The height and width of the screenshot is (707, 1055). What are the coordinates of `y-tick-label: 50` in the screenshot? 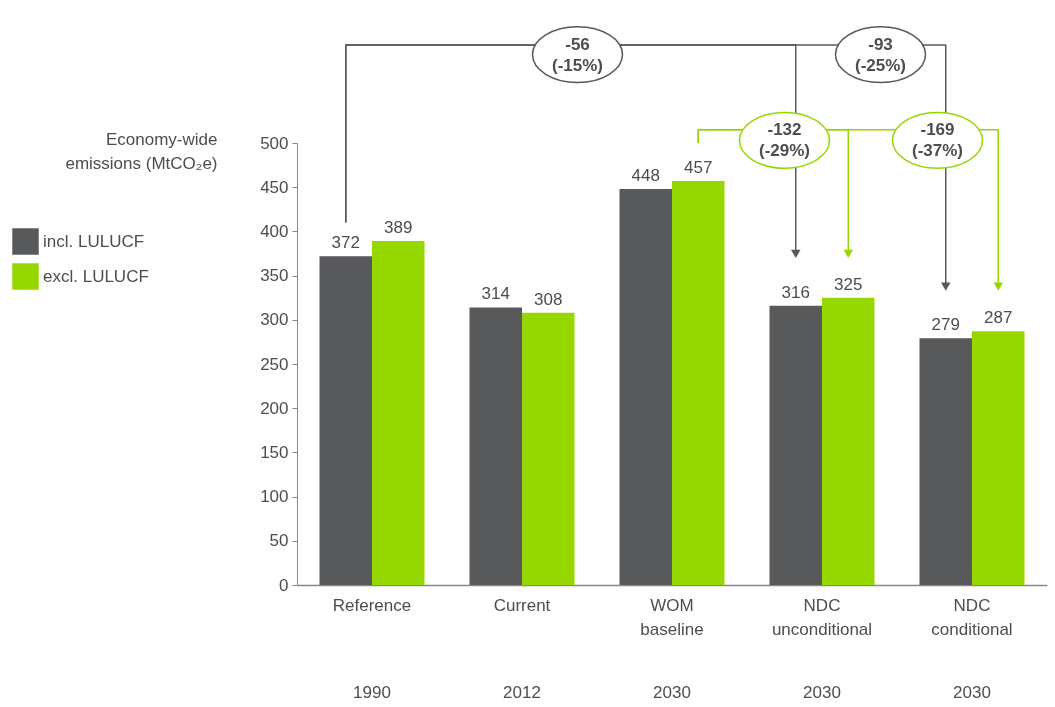 It's located at (279, 541).